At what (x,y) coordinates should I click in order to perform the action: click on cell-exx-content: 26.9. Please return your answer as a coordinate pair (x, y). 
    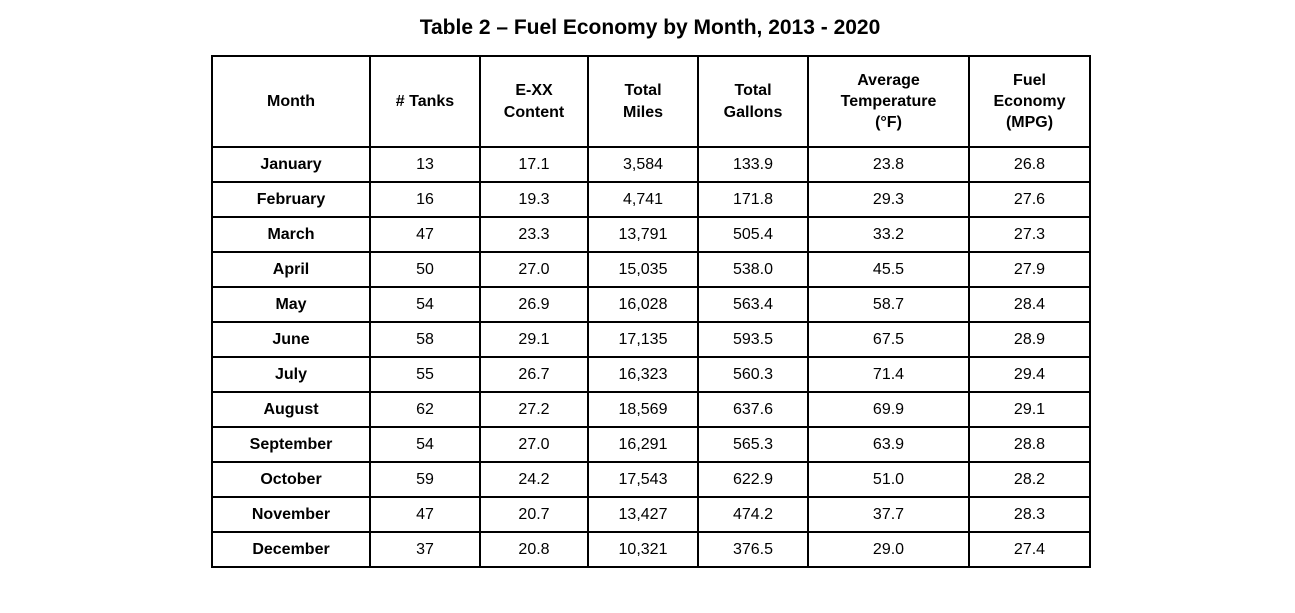
    Looking at the image, I should click on (534, 304).